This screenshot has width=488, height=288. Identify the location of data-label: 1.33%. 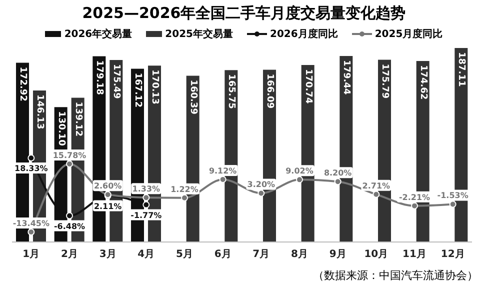
(146, 189).